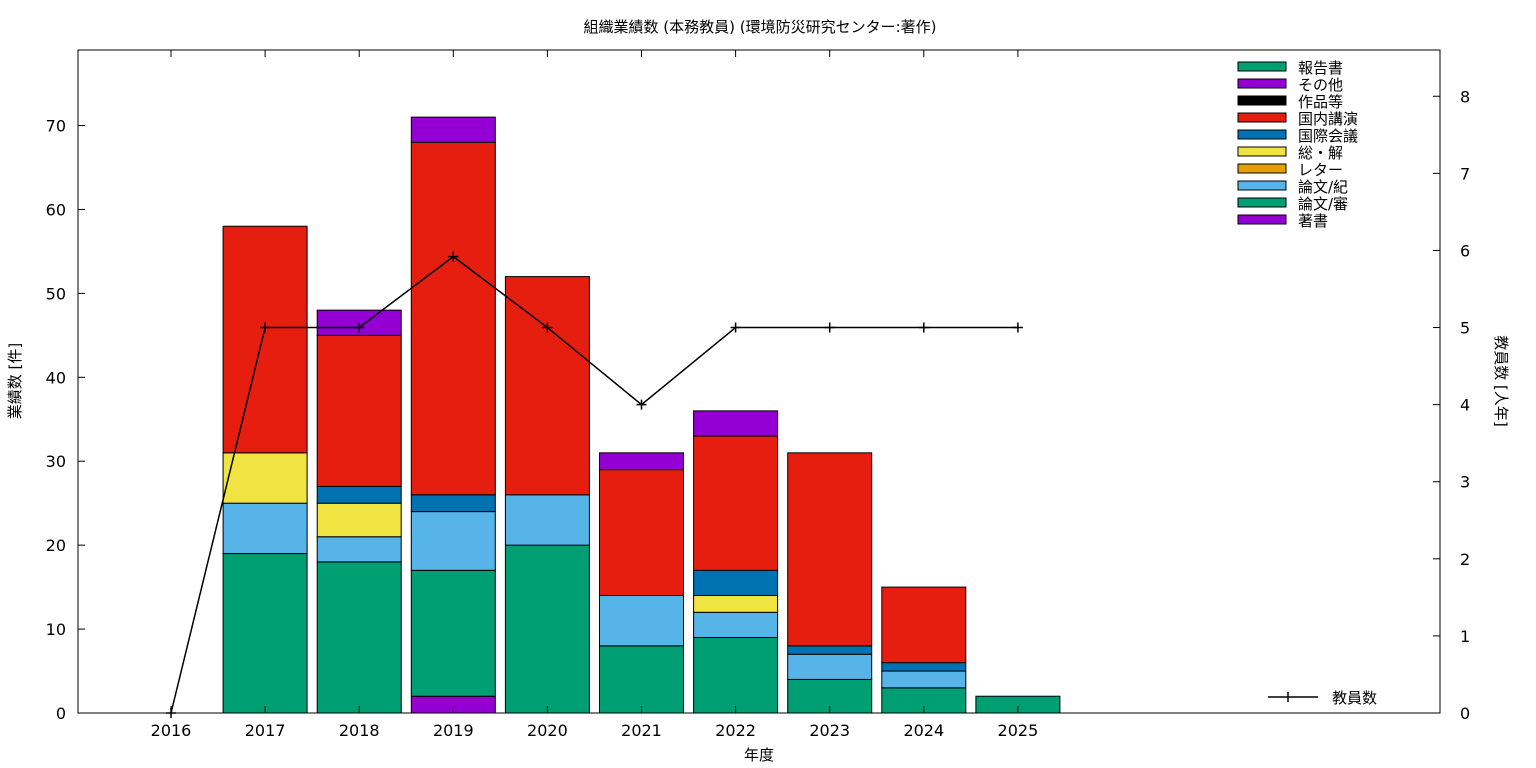 This screenshot has width=1536, height=768. I want to click on line-point-2020, so click(547, 327).